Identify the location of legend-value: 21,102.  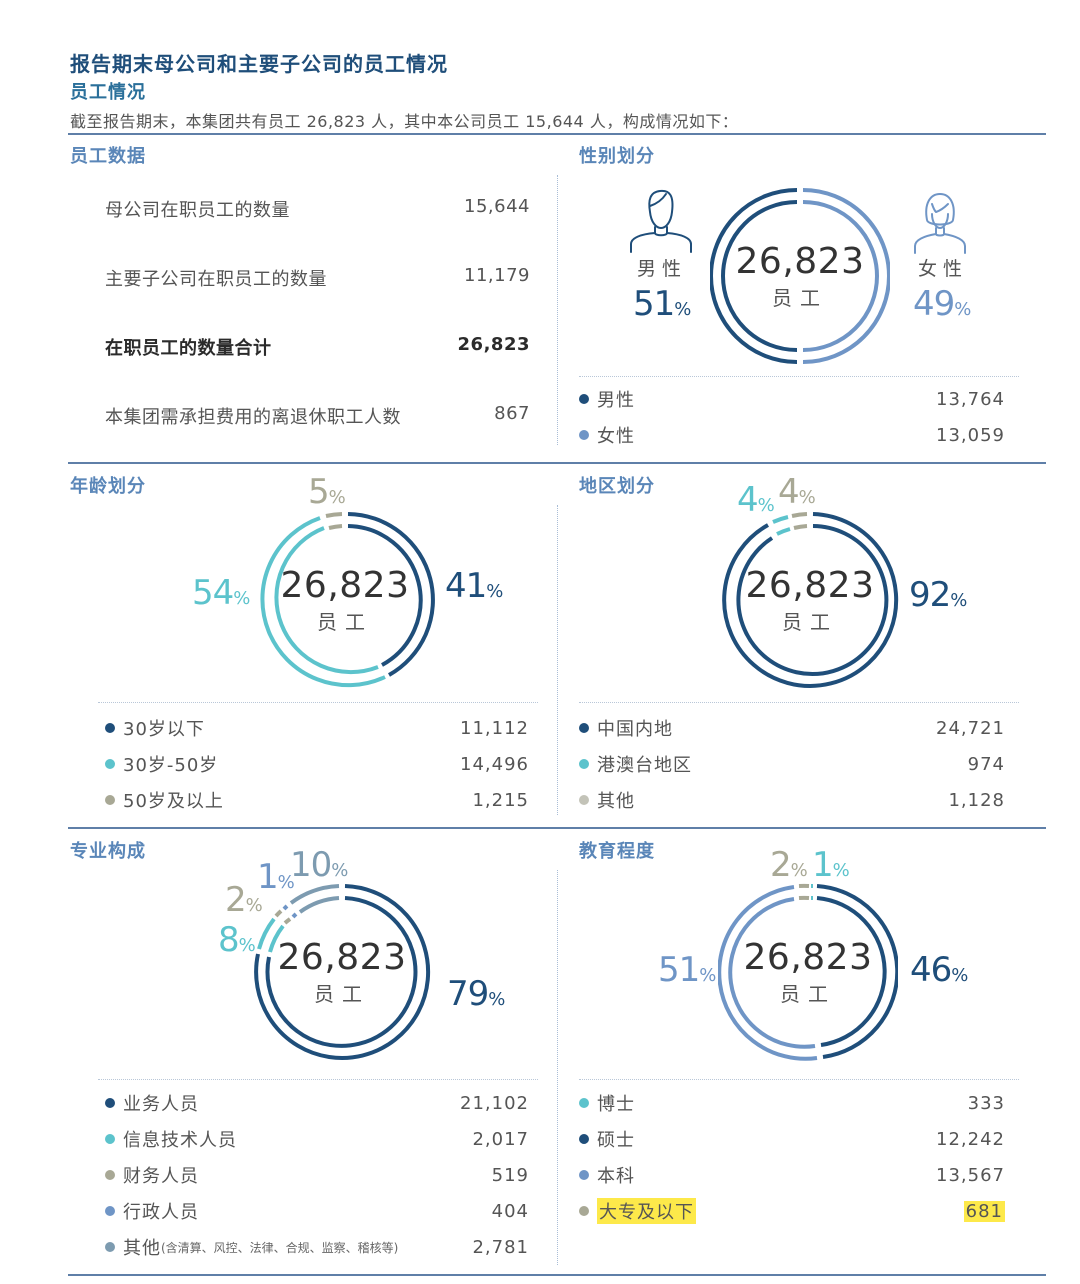
(494, 1103).